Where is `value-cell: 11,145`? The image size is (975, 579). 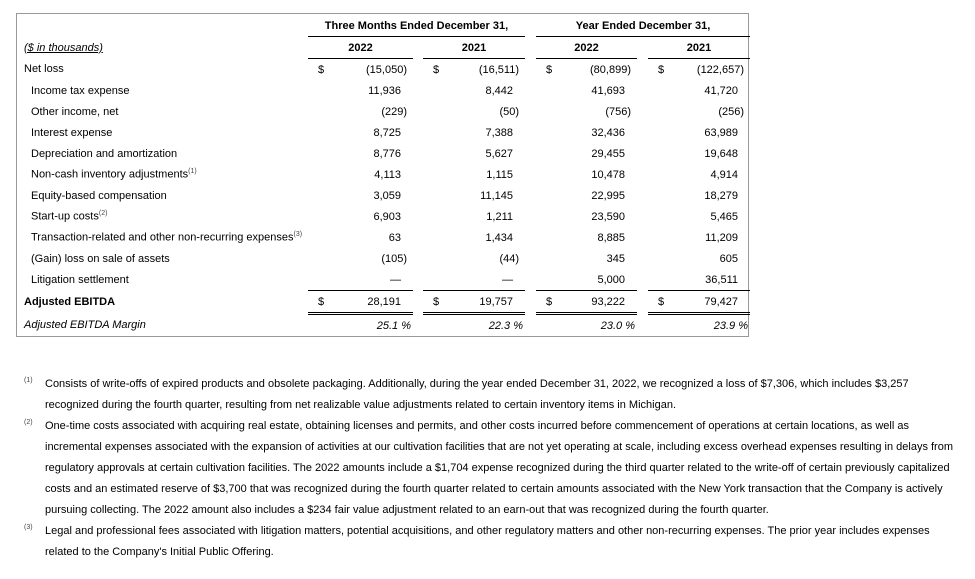 value-cell: 11,145 is located at coordinates (474, 195).